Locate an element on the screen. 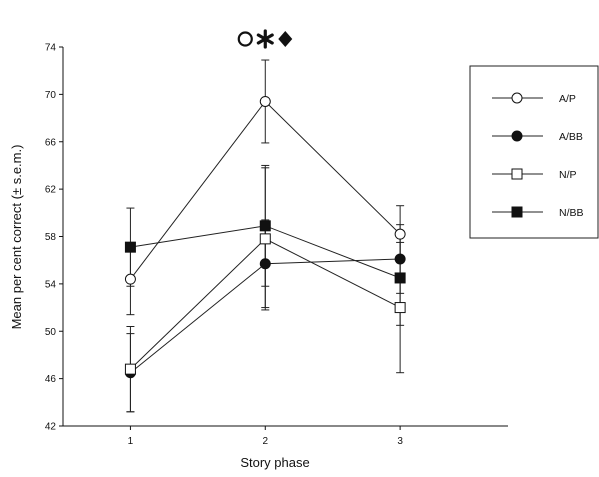  y-axis-title: Mean per cent correct (± s.e.m.) is located at coordinates (16, 237).